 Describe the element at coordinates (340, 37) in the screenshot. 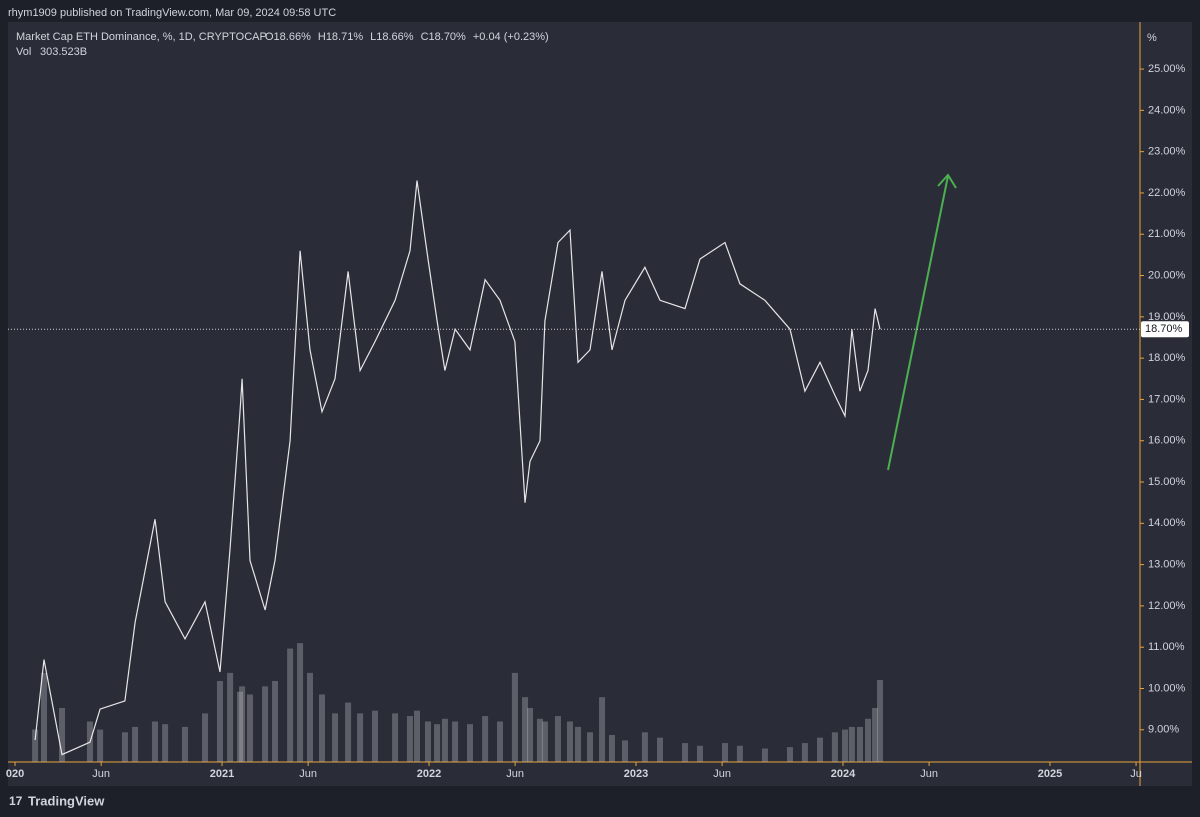

I see `ohlc-value: H18.71%` at that location.